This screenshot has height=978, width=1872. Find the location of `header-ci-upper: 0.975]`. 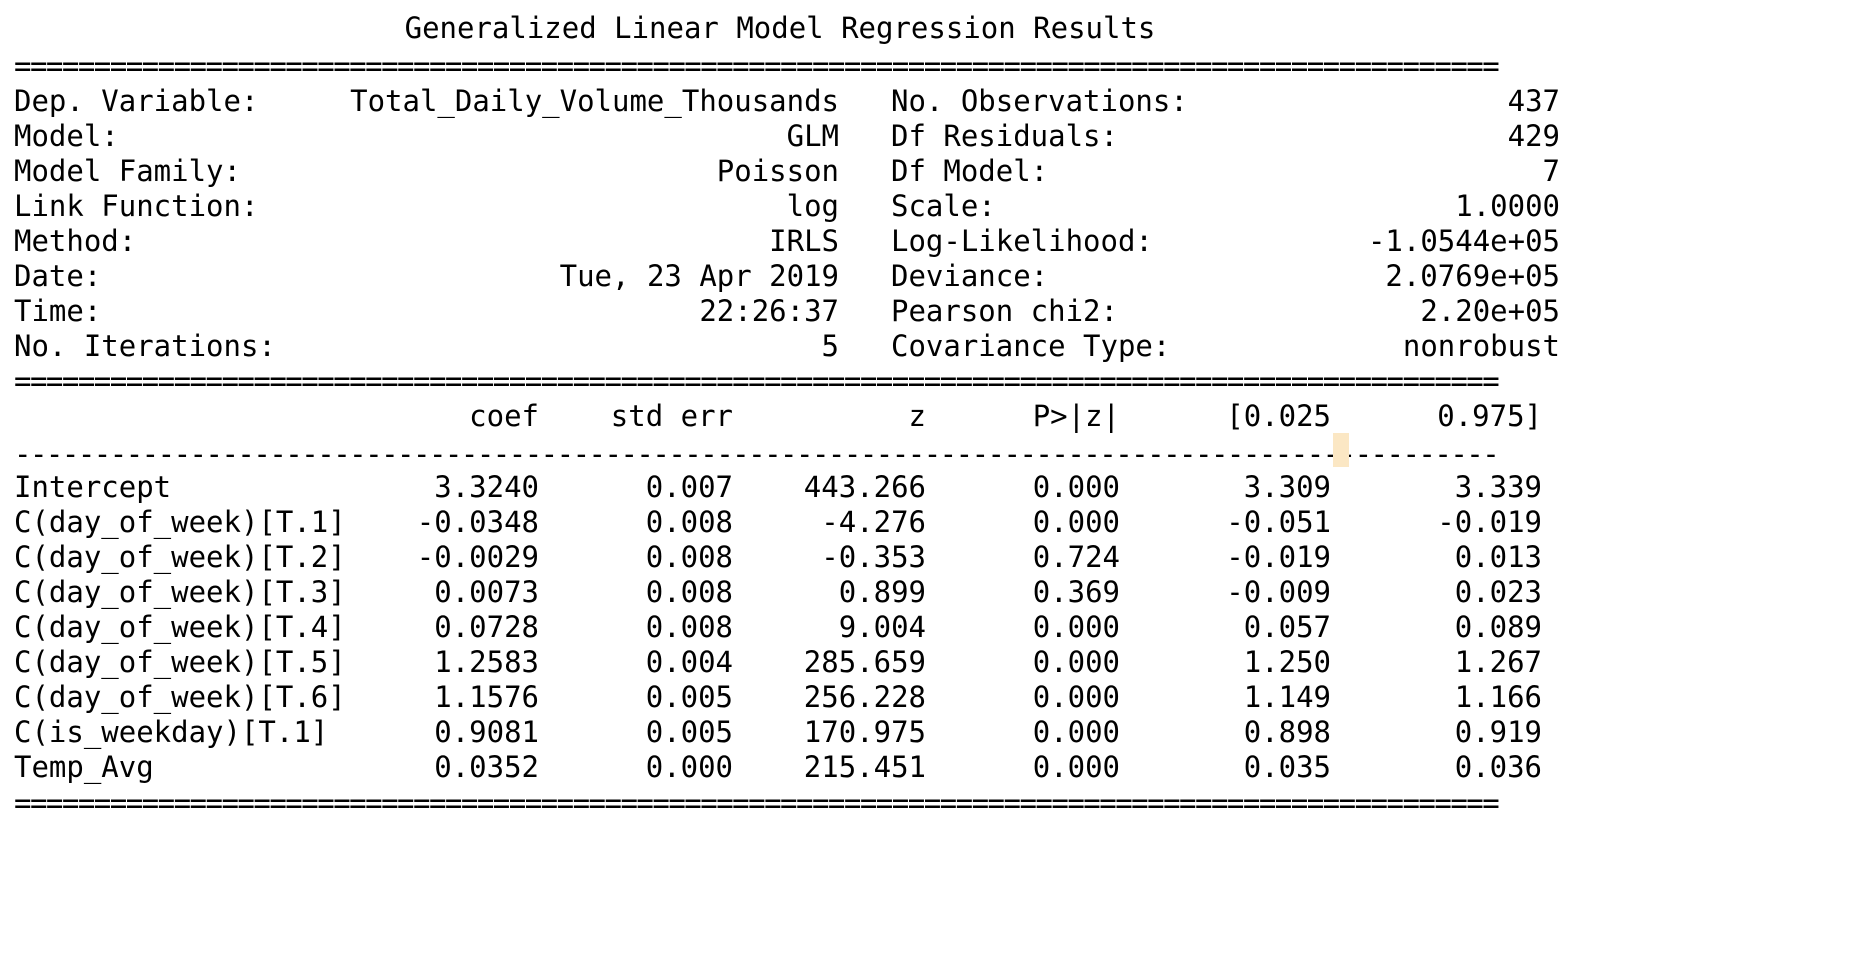

header-ci-upper: 0.975] is located at coordinates (1489, 416).